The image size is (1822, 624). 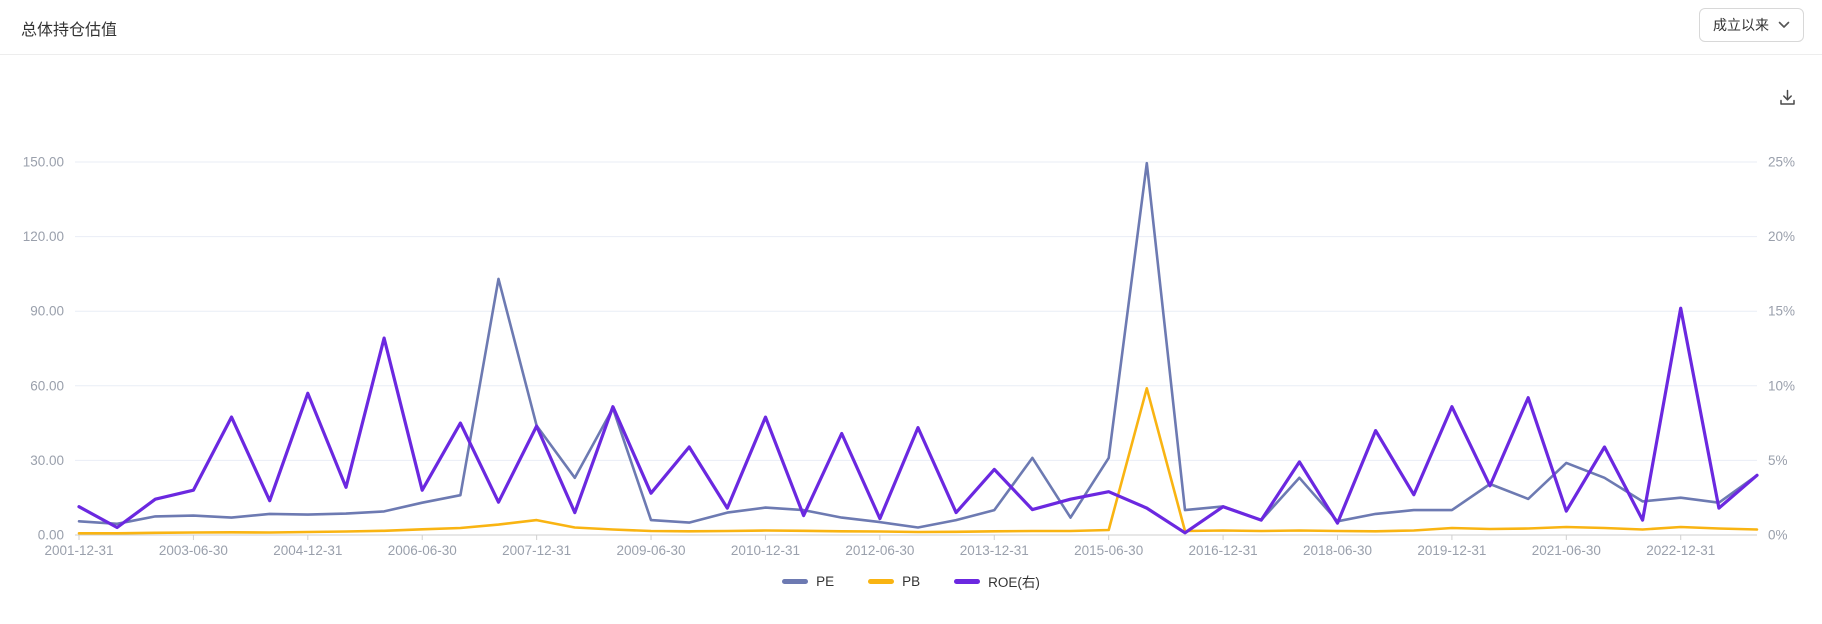 What do you see at coordinates (825, 581) in the screenshot?
I see `legend-label: PE` at bounding box center [825, 581].